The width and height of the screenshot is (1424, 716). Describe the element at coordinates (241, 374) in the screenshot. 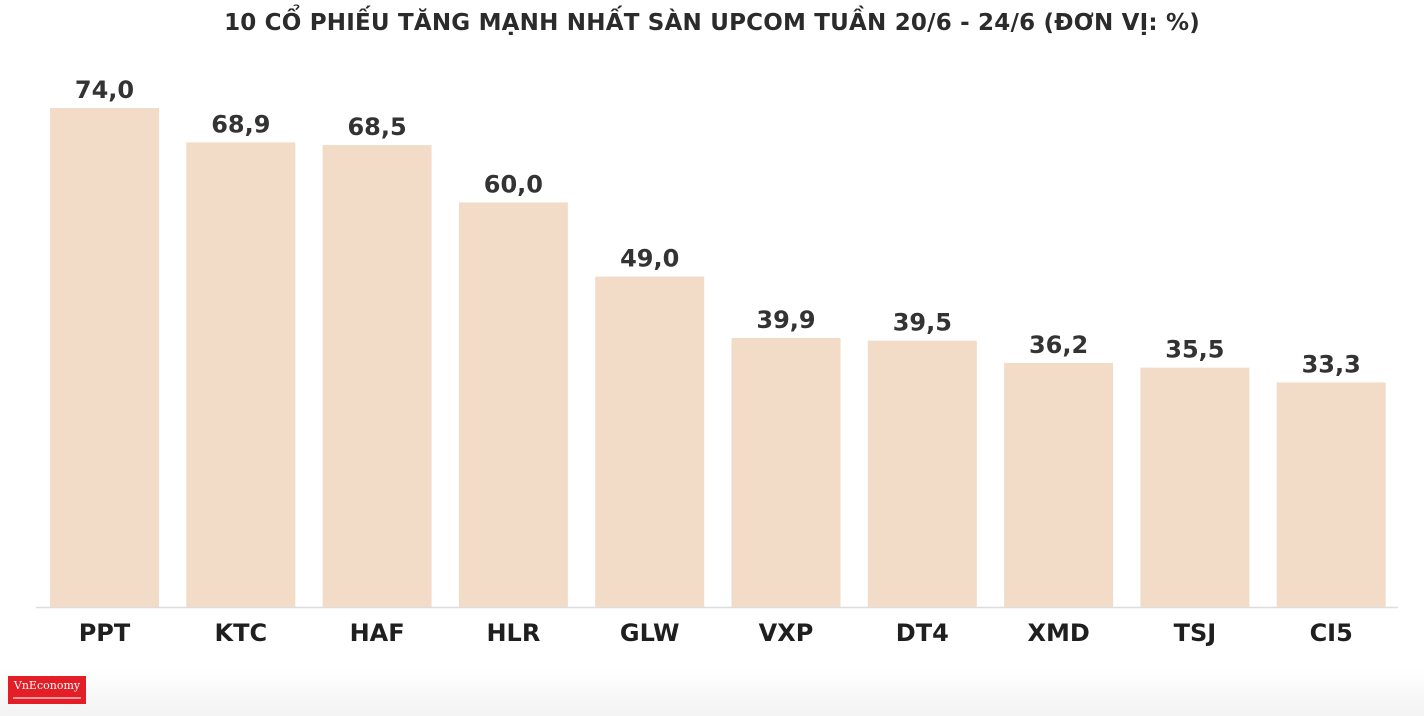

I see `bar-ktc` at that location.